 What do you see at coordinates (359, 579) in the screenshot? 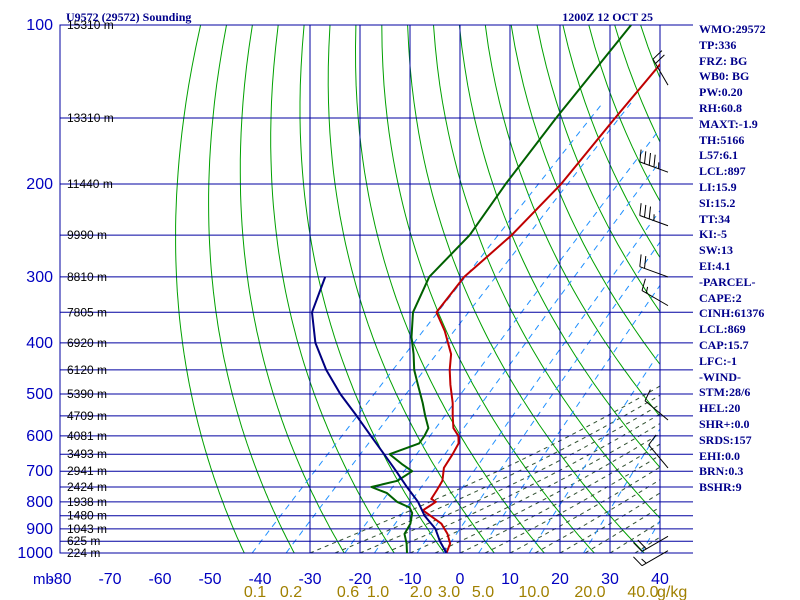
I see `temperature-tick-label: -20` at bounding box center [359, 579].